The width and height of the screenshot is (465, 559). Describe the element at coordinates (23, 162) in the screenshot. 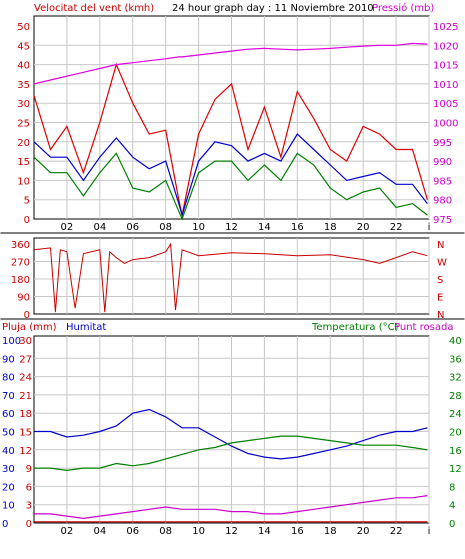

I see `y-left-tick: 15` at that location.